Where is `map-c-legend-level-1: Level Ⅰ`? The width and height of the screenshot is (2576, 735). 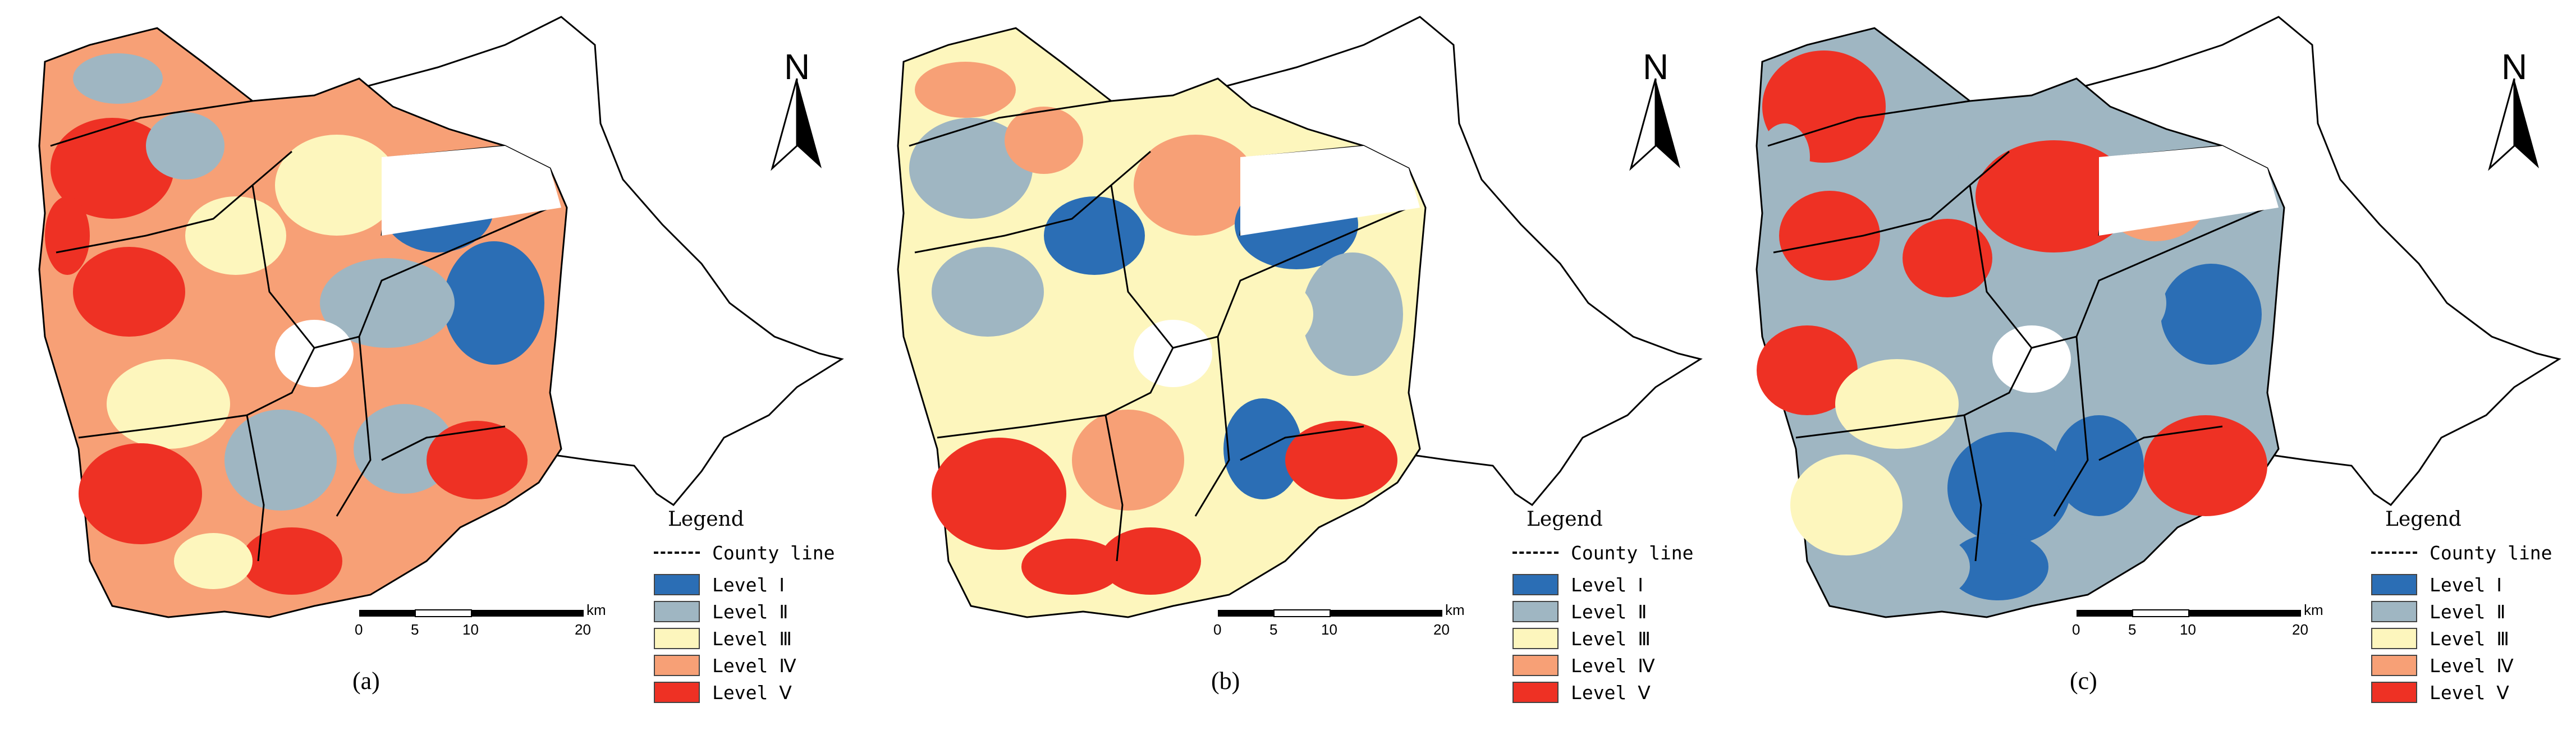
map-c-legend-level-1: Level Ⅰ is located at coordinates (2436, 584).